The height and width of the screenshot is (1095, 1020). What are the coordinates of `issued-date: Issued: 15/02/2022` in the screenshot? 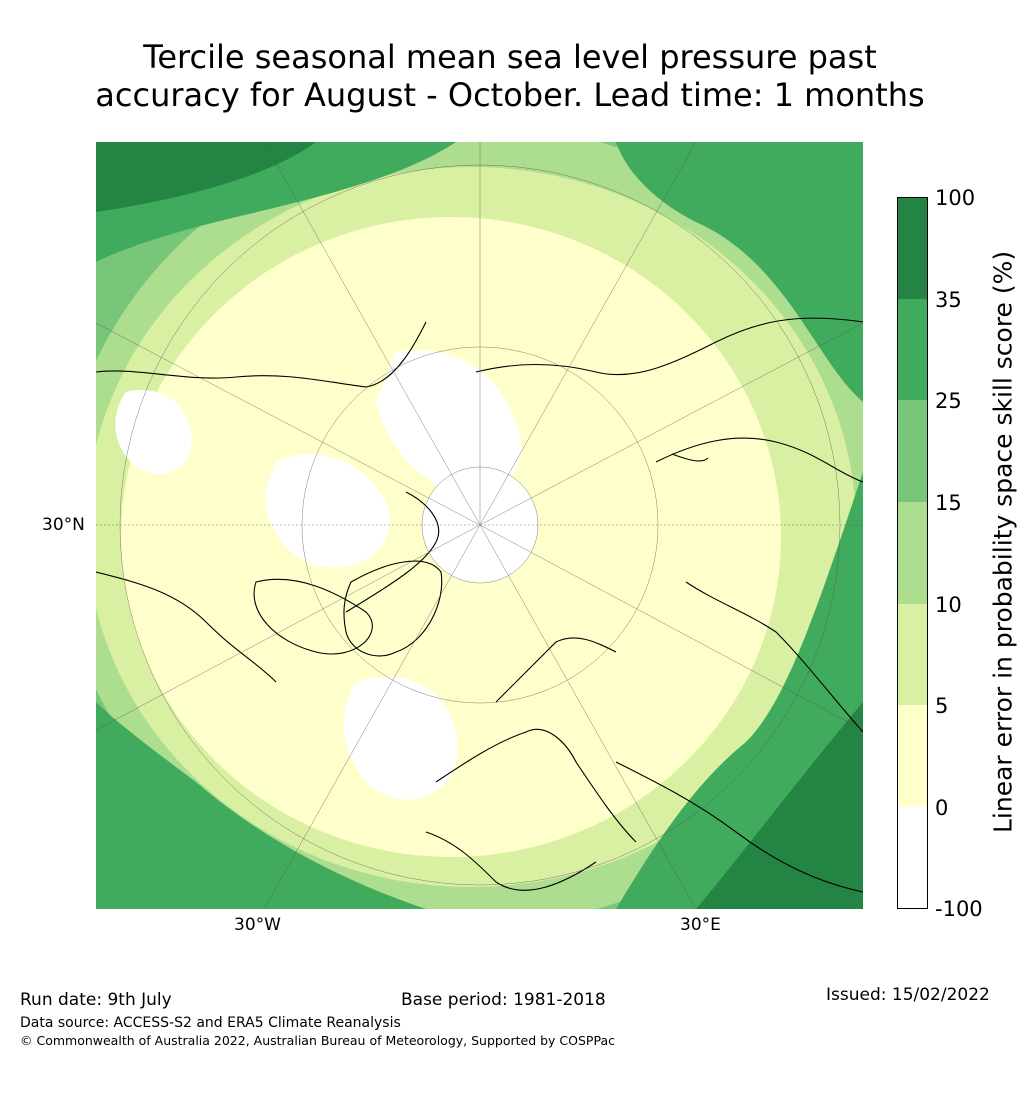 It's located at (908, 995).